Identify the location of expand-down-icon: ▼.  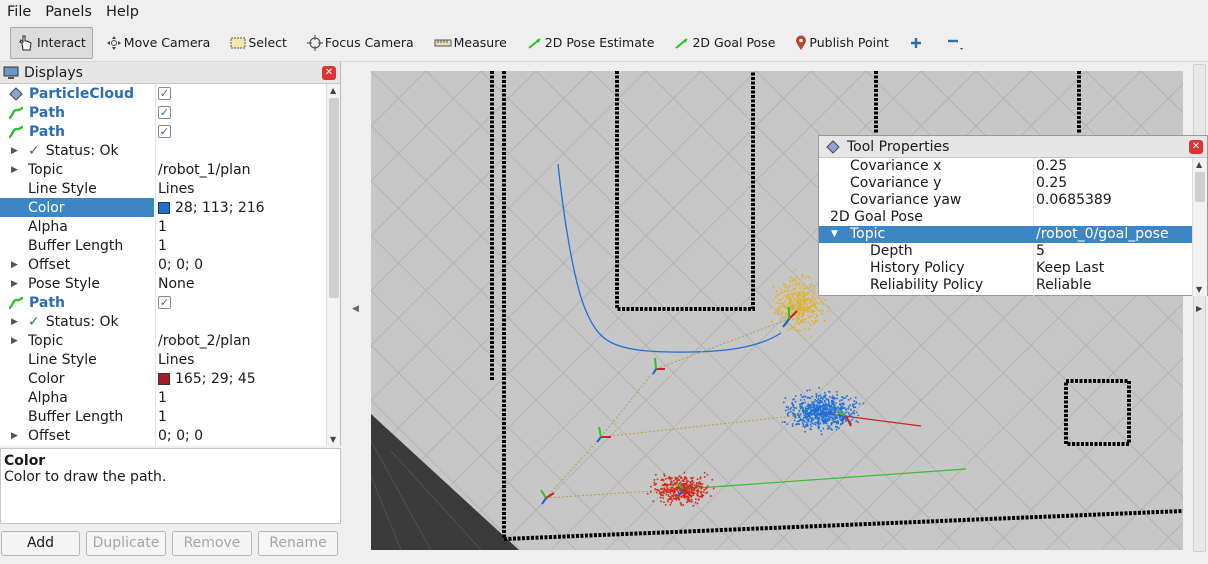
(834, 234).